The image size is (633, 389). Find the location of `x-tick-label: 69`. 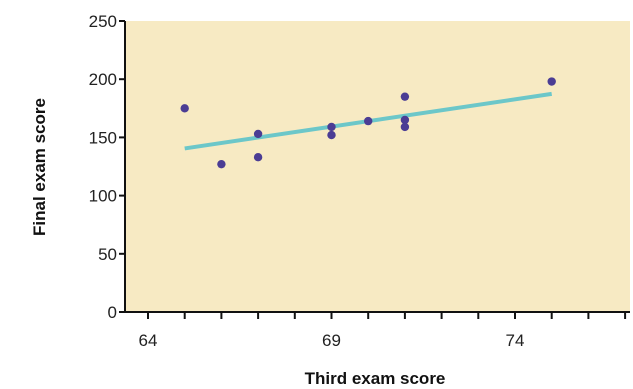

x-tick-label: 69 is located at coordinates (331, 340).